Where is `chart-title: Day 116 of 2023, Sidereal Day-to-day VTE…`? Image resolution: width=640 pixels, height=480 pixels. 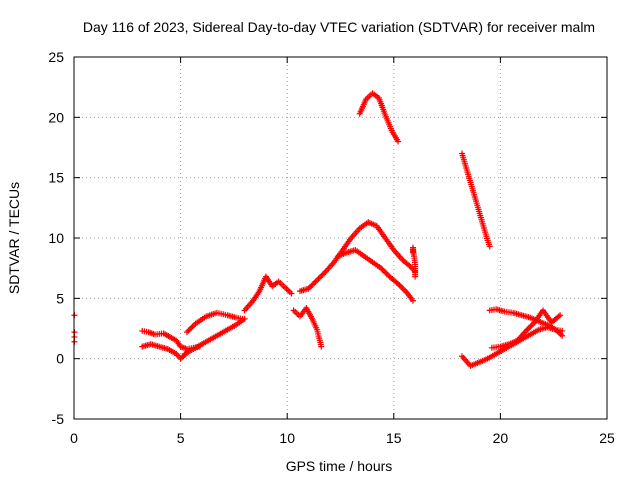
chart-title: Day 116 of 2023, Sidereal Day-to-day VTE… is located at coordinates (339, 27).